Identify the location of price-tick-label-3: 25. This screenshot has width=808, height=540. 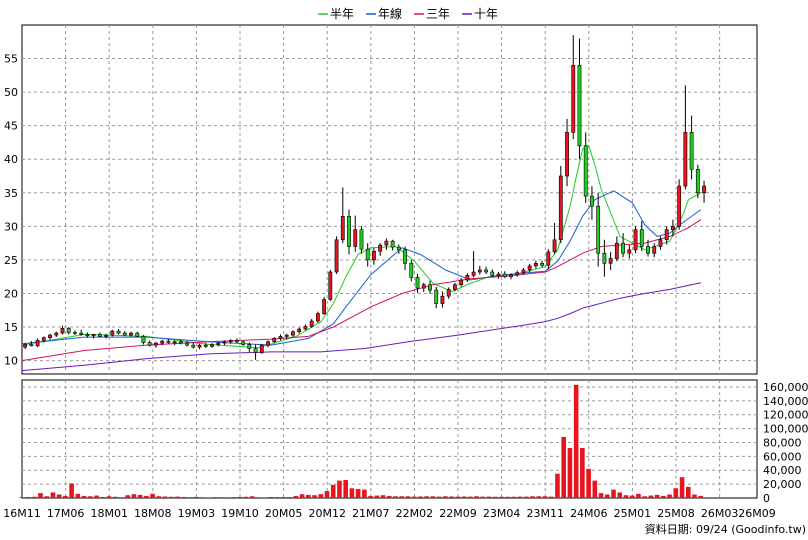
(11, 260).